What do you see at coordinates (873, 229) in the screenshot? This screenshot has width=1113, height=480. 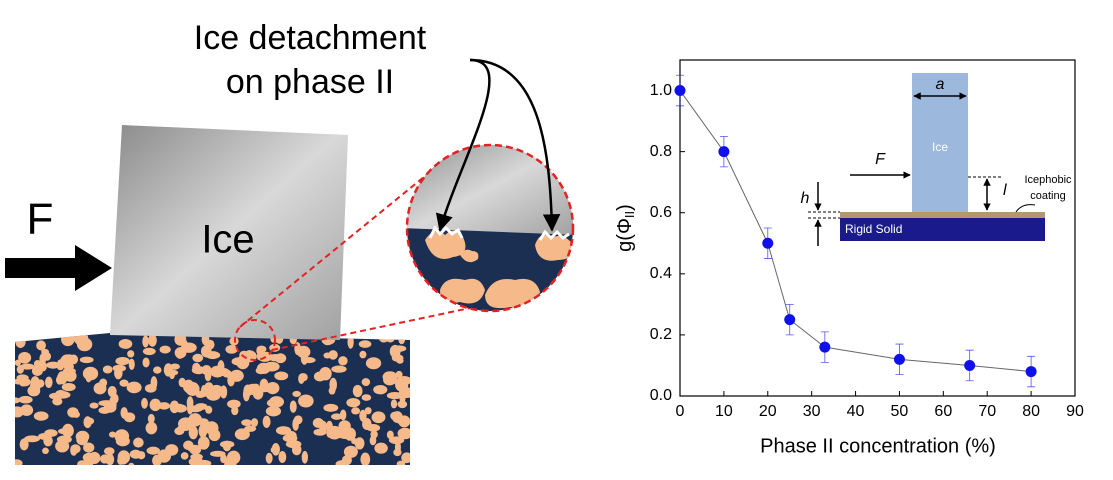 I see `substrate-label: Rigid Solid` at bounding box center [873, 229].